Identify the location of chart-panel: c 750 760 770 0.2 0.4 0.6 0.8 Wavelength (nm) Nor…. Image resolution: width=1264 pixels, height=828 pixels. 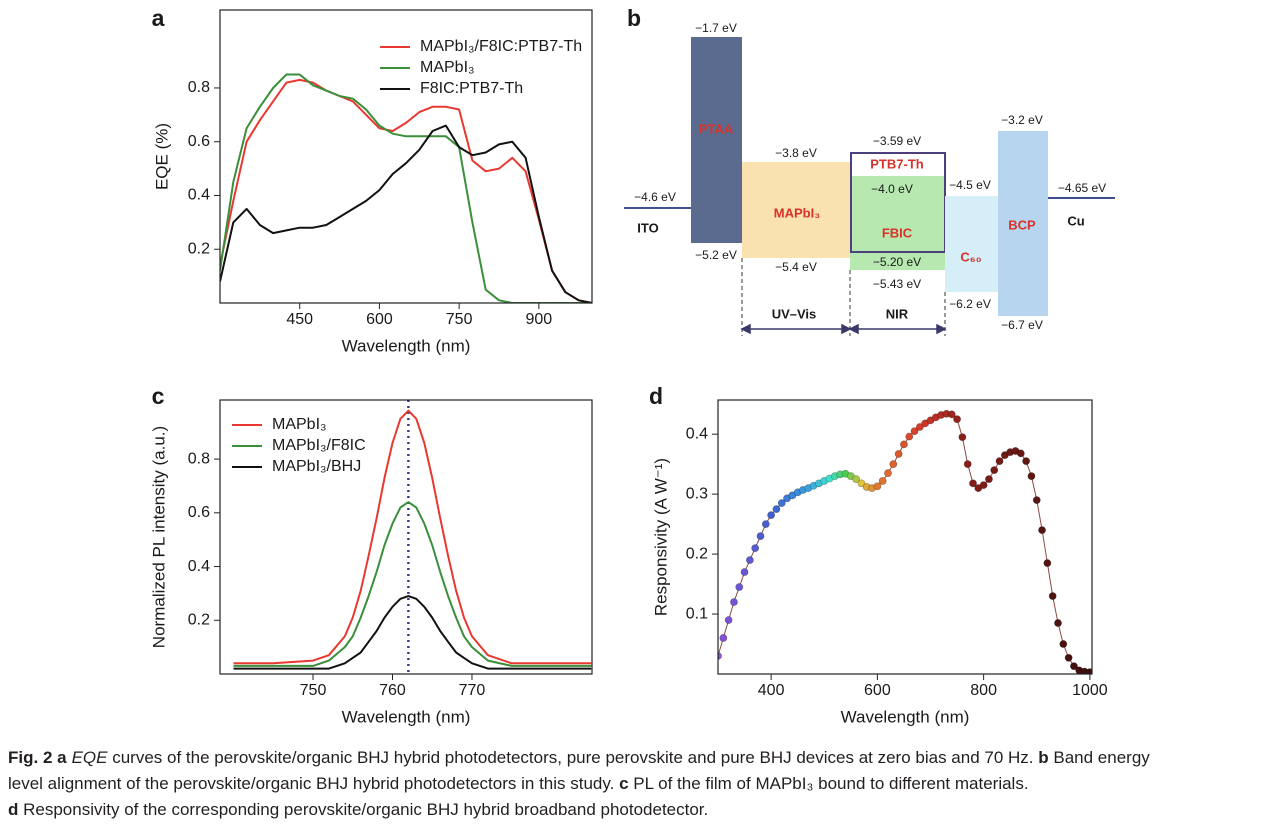
(371, 554).